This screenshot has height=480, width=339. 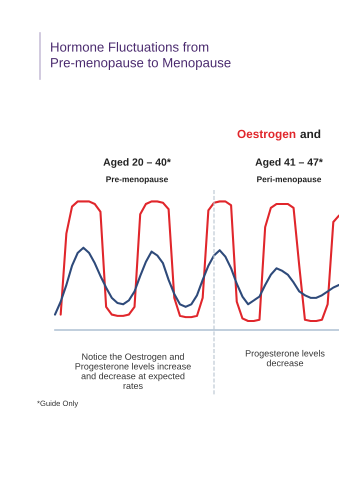 What do you see at coordinates (133, 371) in the screenshot?
I see `text: Notice the Oestrogen and Progesterone levels increase and decrease at expected rates` at bounding box center [133, 371].